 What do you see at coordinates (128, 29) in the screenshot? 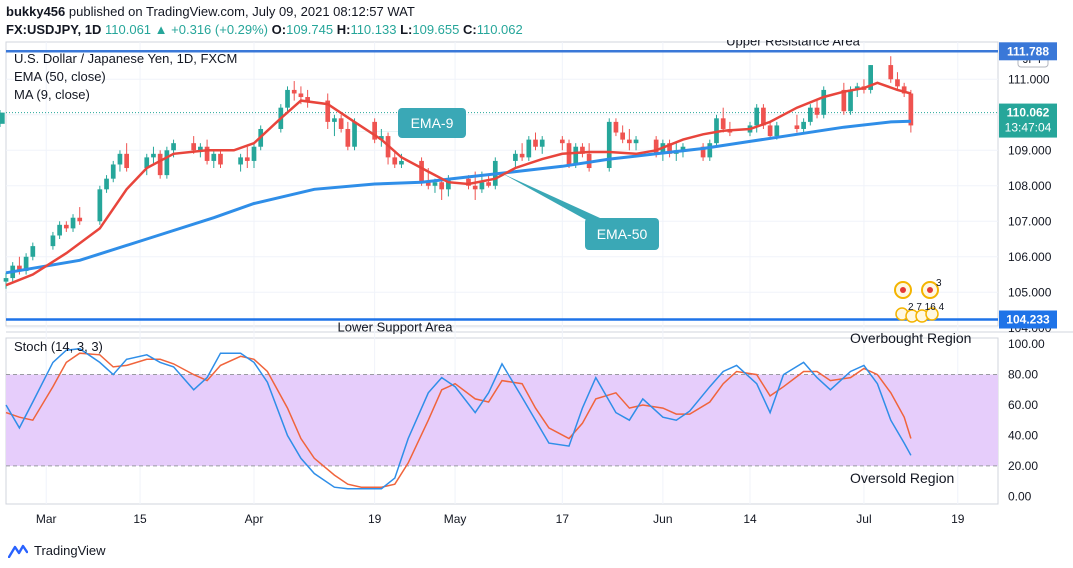
I see `last-price: 110.061` at bounding box center [128, 29].